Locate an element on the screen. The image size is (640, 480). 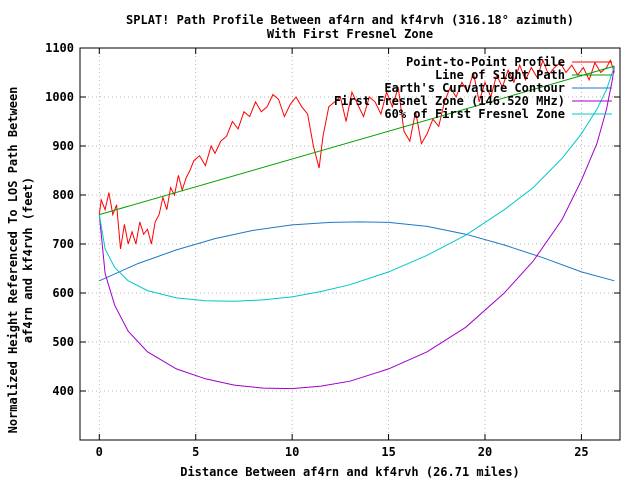
y-tick-label: 500 is located at coordinates (63, 342).